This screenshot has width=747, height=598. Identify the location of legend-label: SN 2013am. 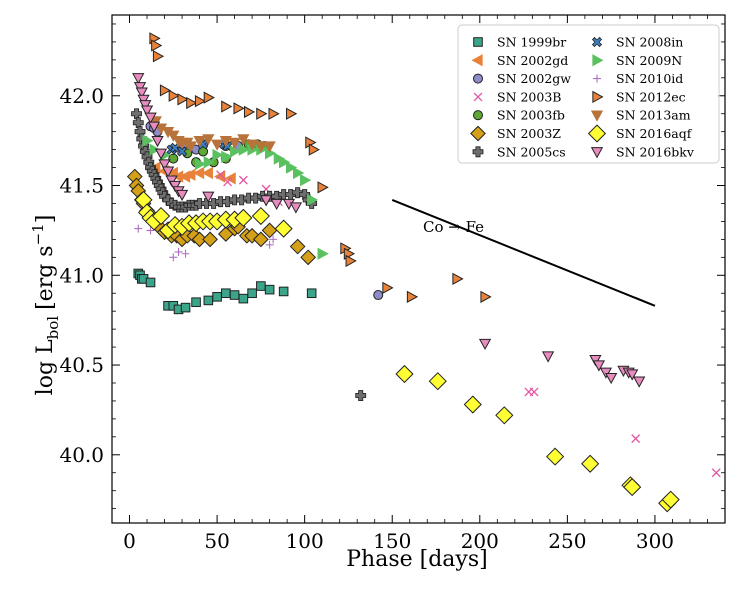
(653, 115).